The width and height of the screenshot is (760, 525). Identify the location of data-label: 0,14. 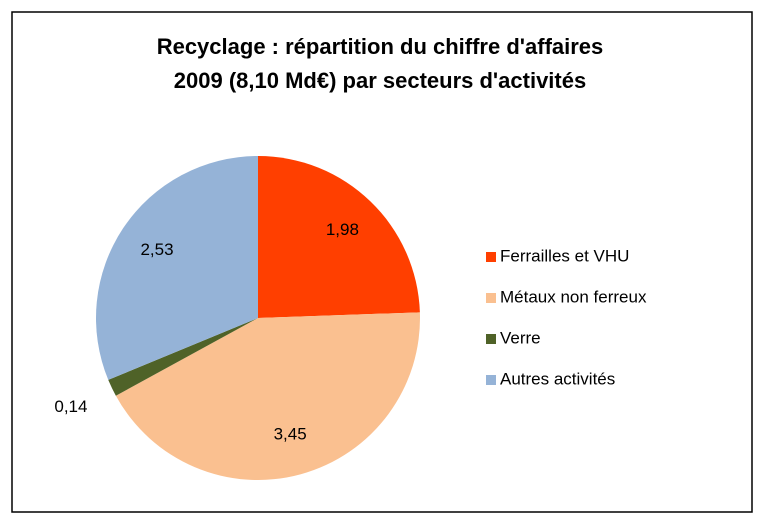
(70, 406).